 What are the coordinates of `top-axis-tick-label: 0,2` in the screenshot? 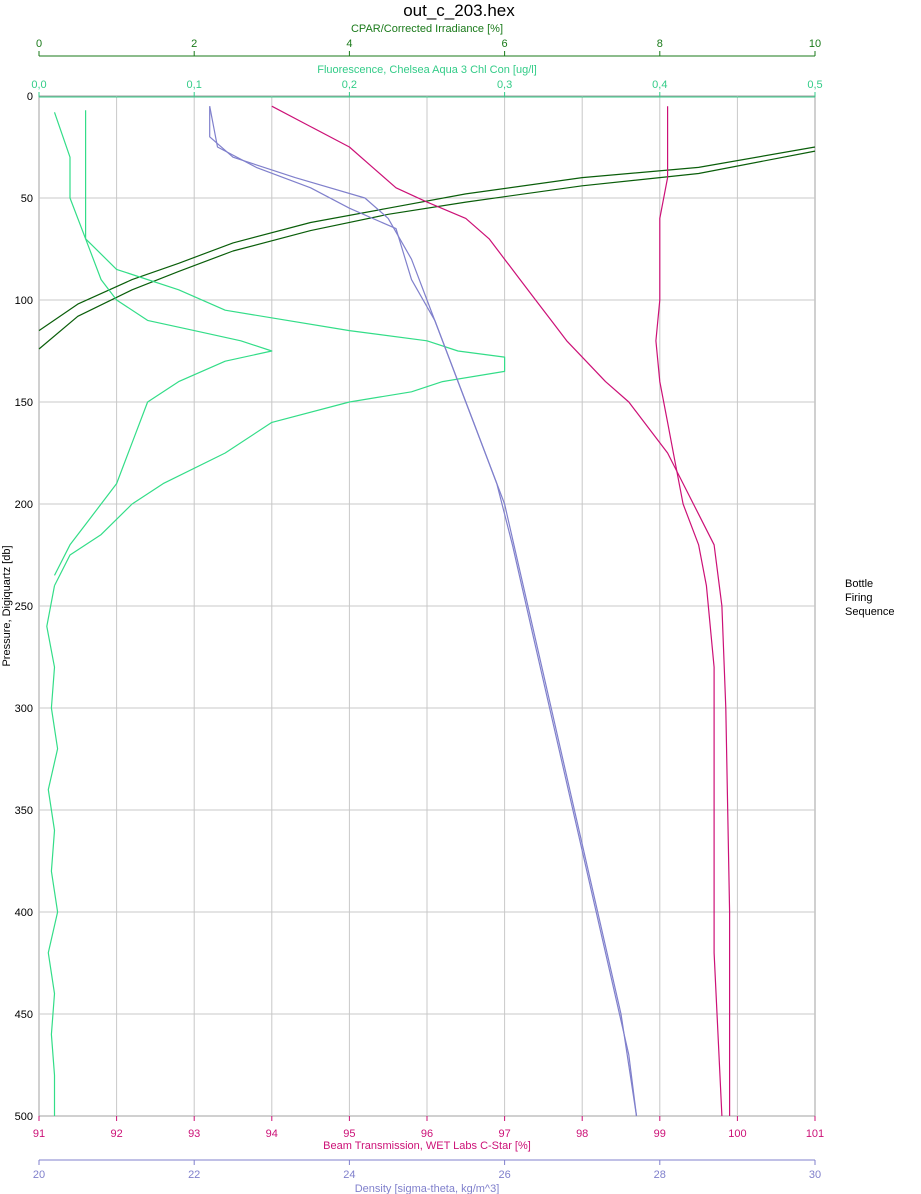 It's located at (349, 85).